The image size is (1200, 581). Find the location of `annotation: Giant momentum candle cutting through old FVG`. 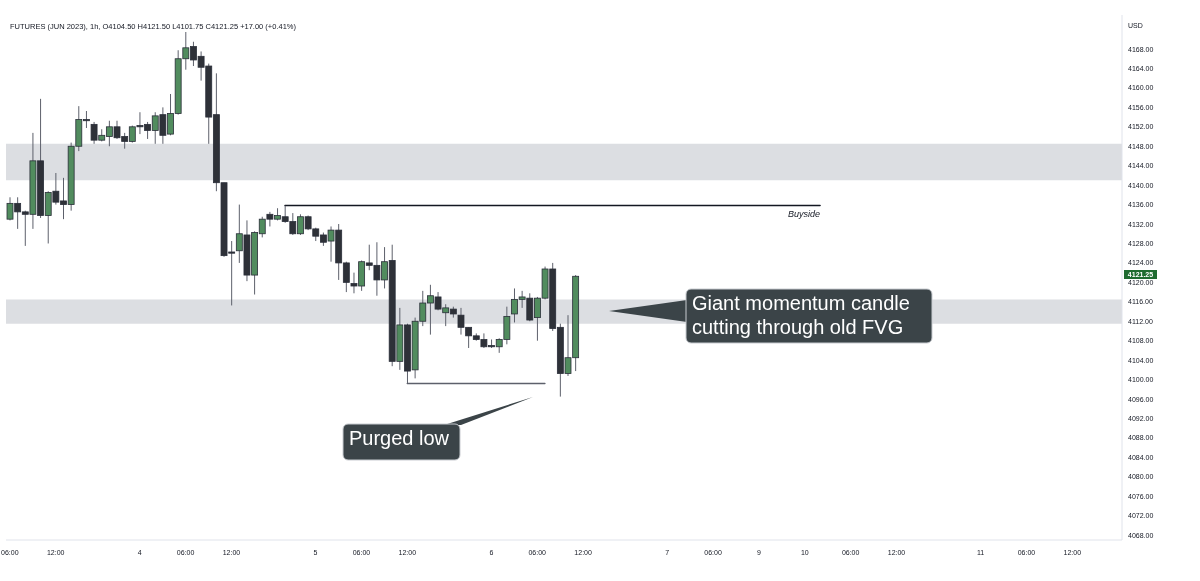

annotation: Giant momentum candle cutting through old FVG is located at coordinates (809, 316).